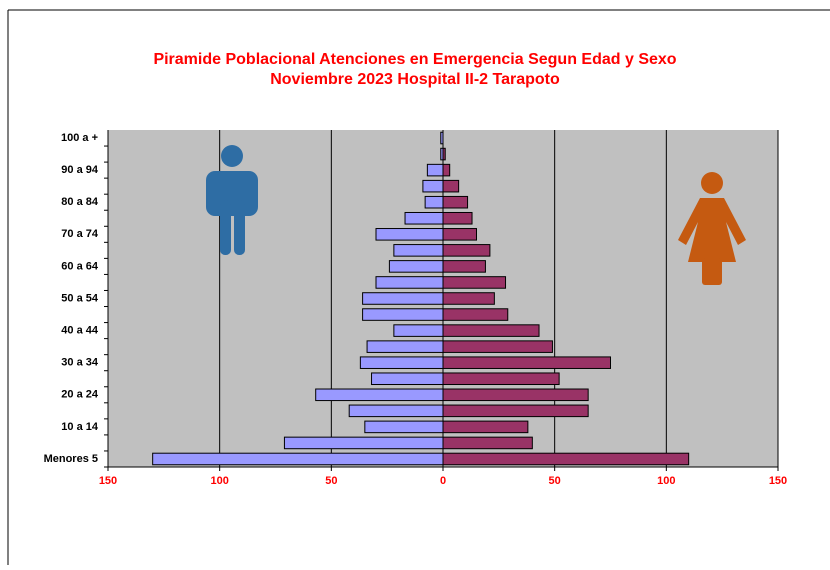 The height and width of the screenshot is (570, 830). What do you see at coordinates (712, 228) in the screenshot?
I see `female-icon` at bounding box center [712, 228].